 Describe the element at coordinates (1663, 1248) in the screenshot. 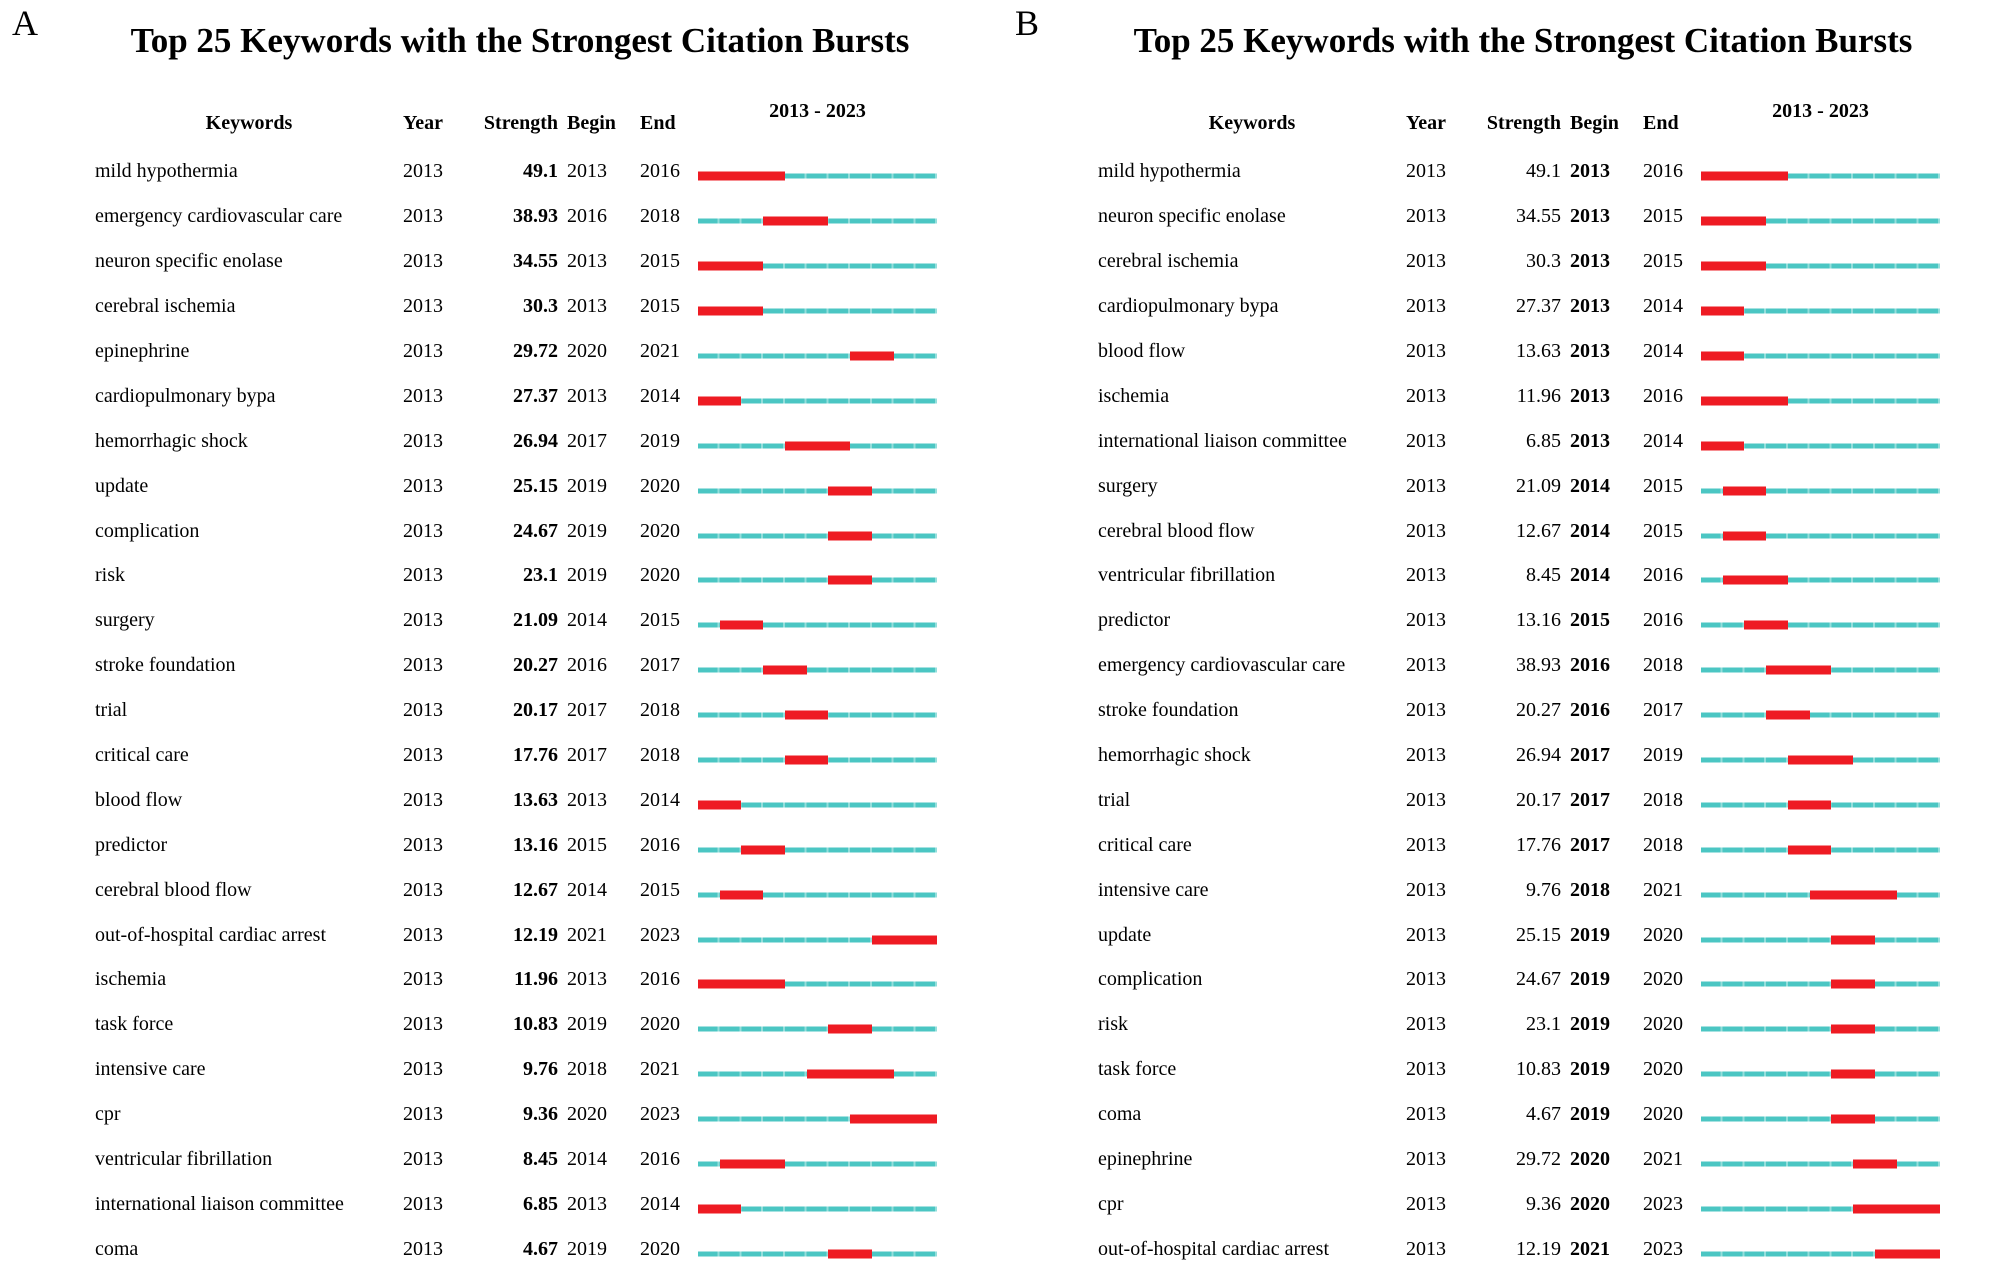

I see `cell-end: 2023` at that location.